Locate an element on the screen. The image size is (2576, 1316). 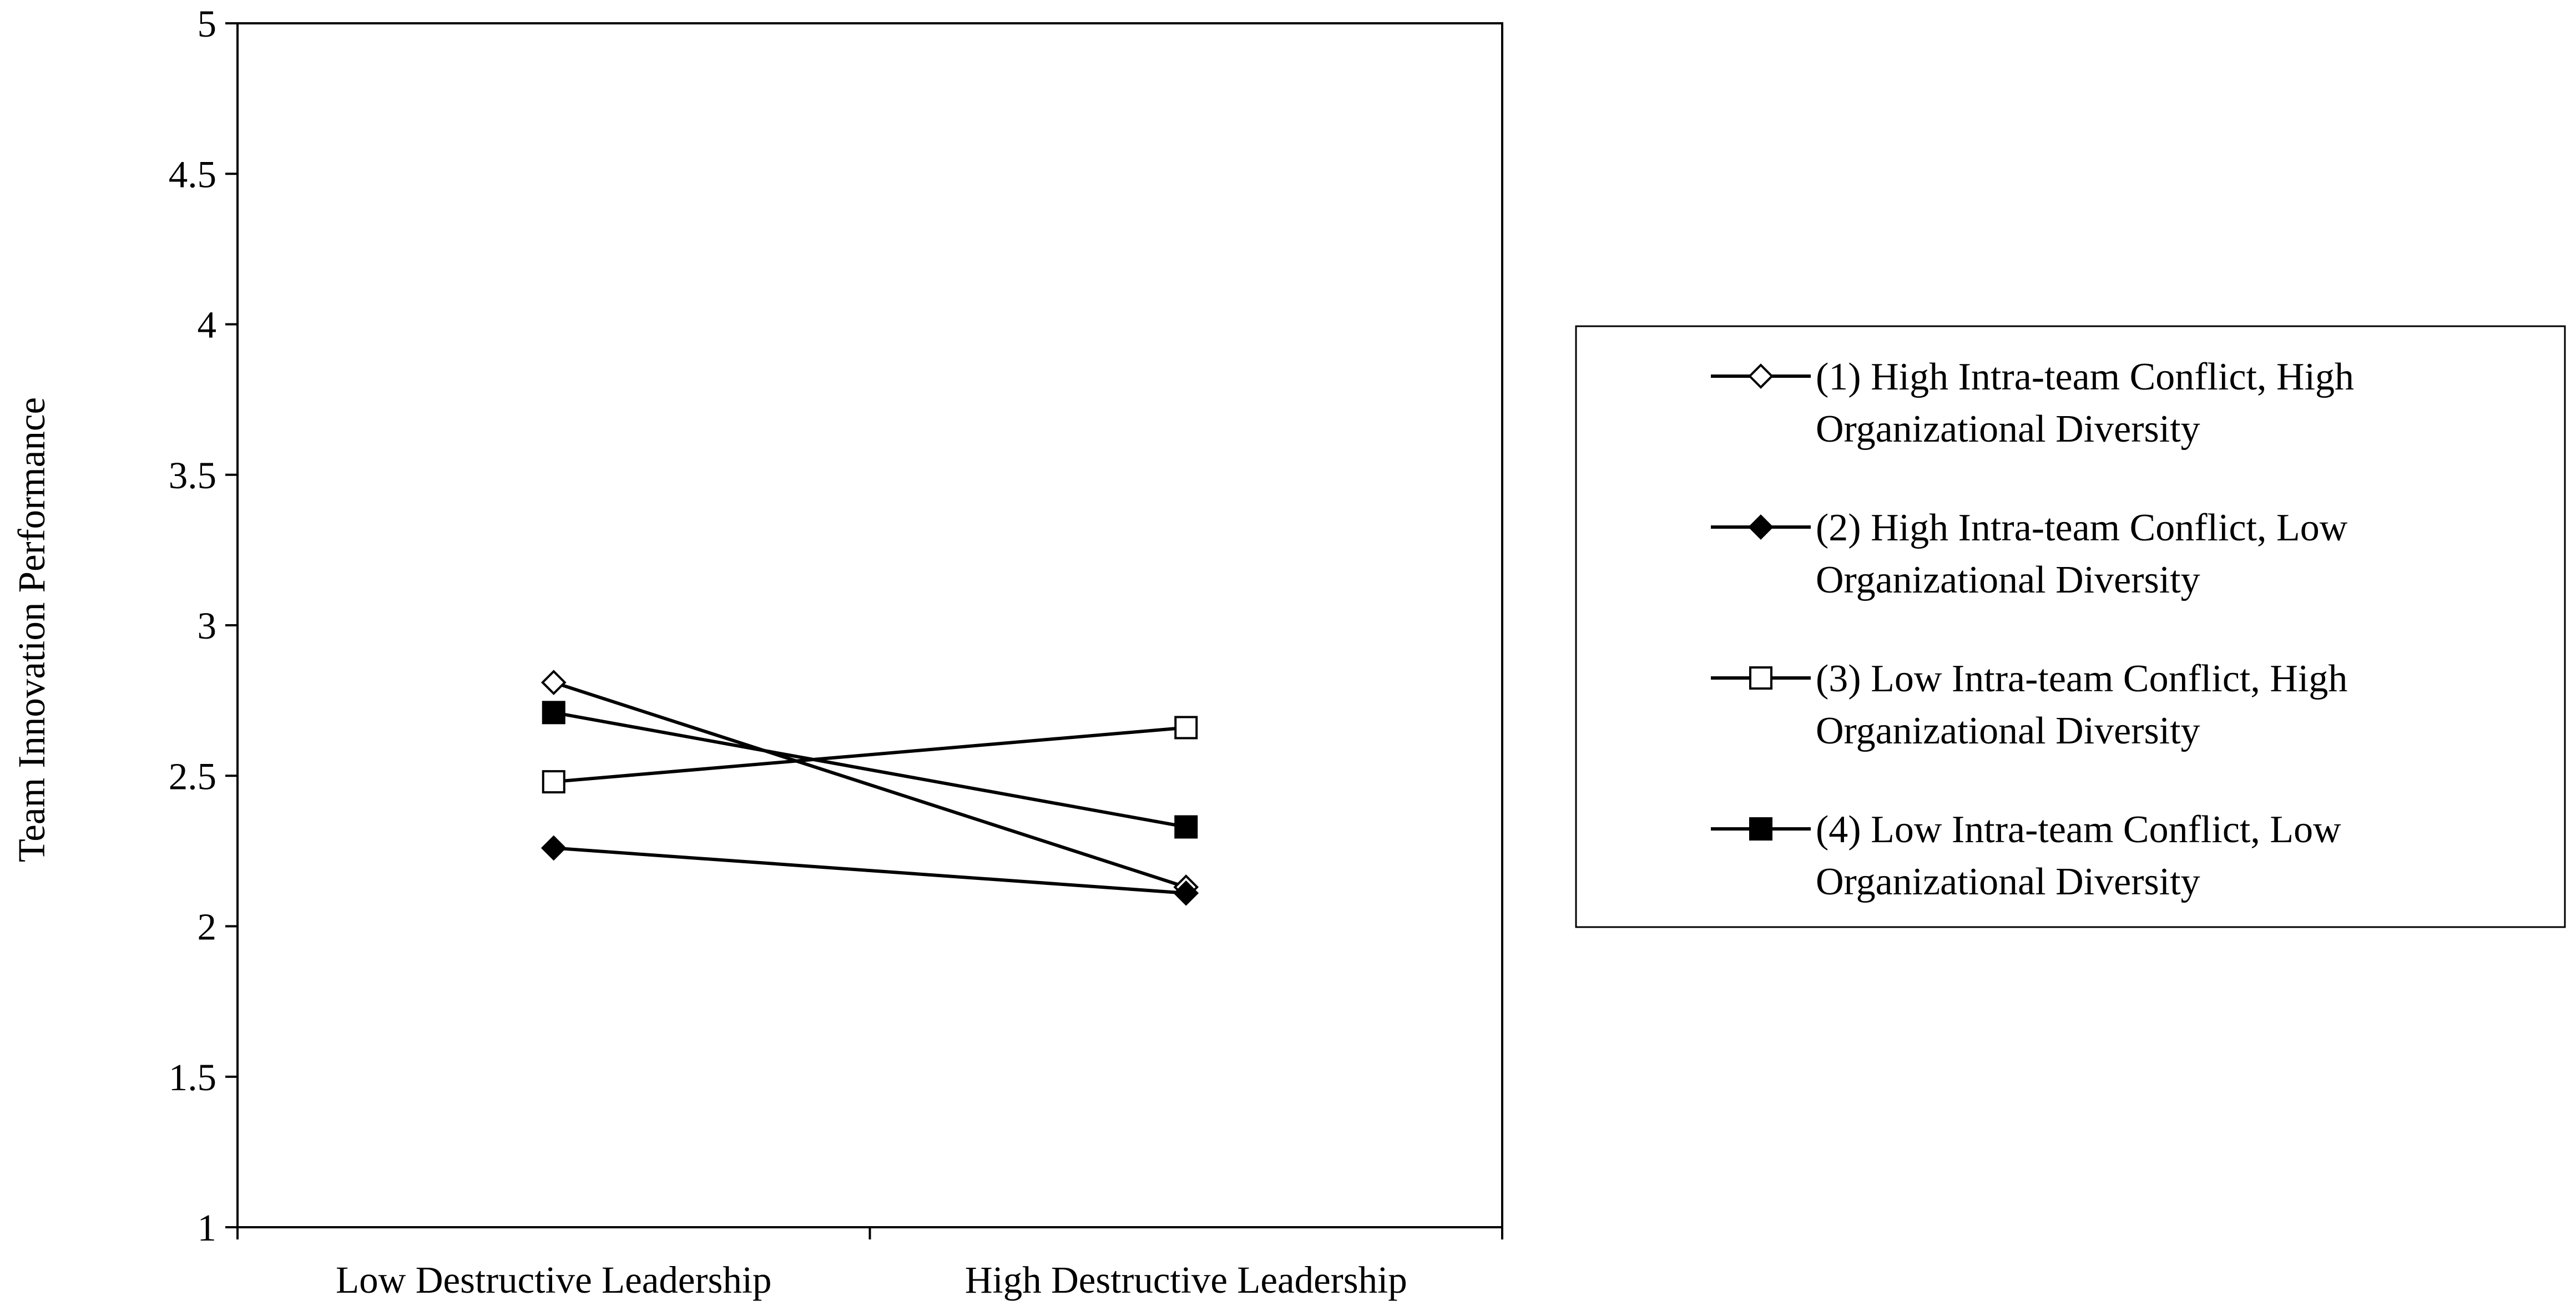
legend-label: (3) Low Intra-team Conflict, High is located at coordinates (2081, 678).